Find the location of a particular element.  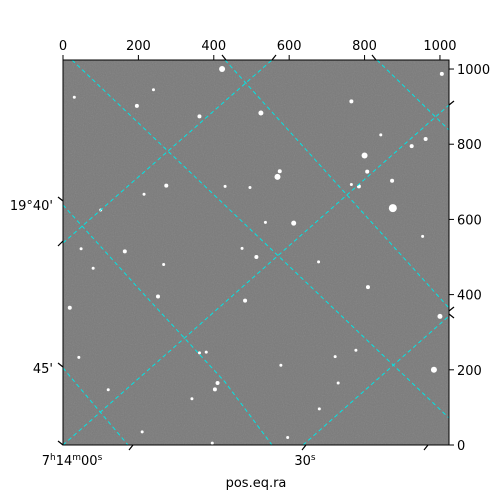

x-axis-label: pos.eq.ra is located at coordinates (256, 483).